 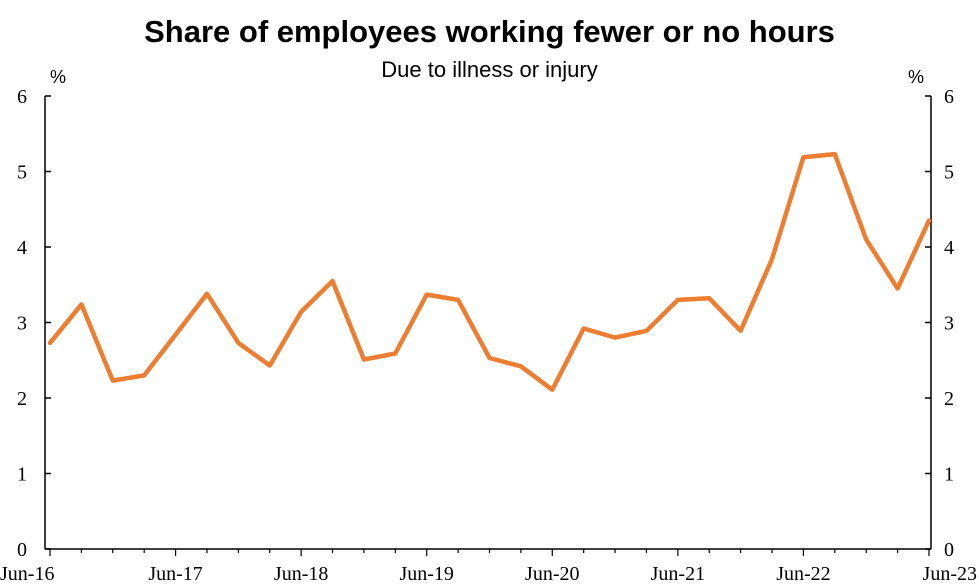 What do you see at coordinates (22, 324) in the screenshot?
I see `left-y-tick-label: 3` at bounding box center [22, 324].